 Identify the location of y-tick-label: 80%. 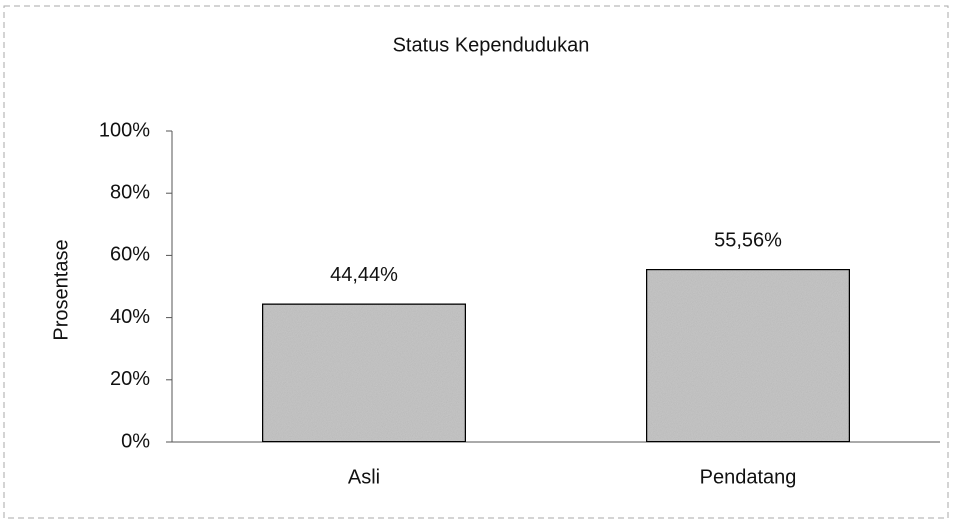
(130, 192).